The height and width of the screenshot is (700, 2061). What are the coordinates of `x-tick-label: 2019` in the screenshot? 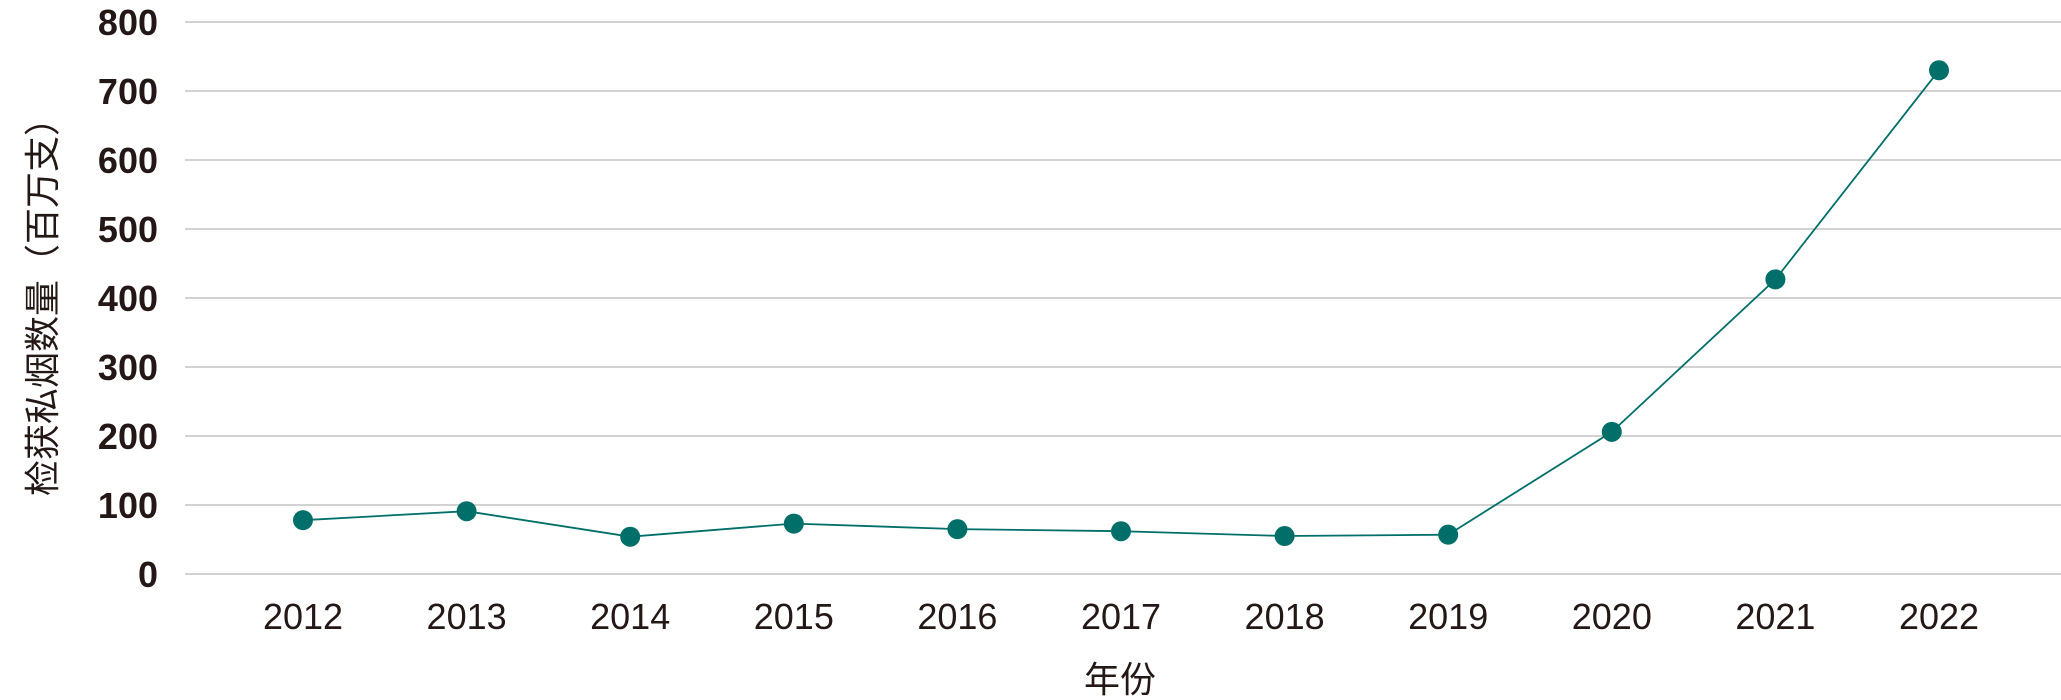 It's located at (1448, 616).